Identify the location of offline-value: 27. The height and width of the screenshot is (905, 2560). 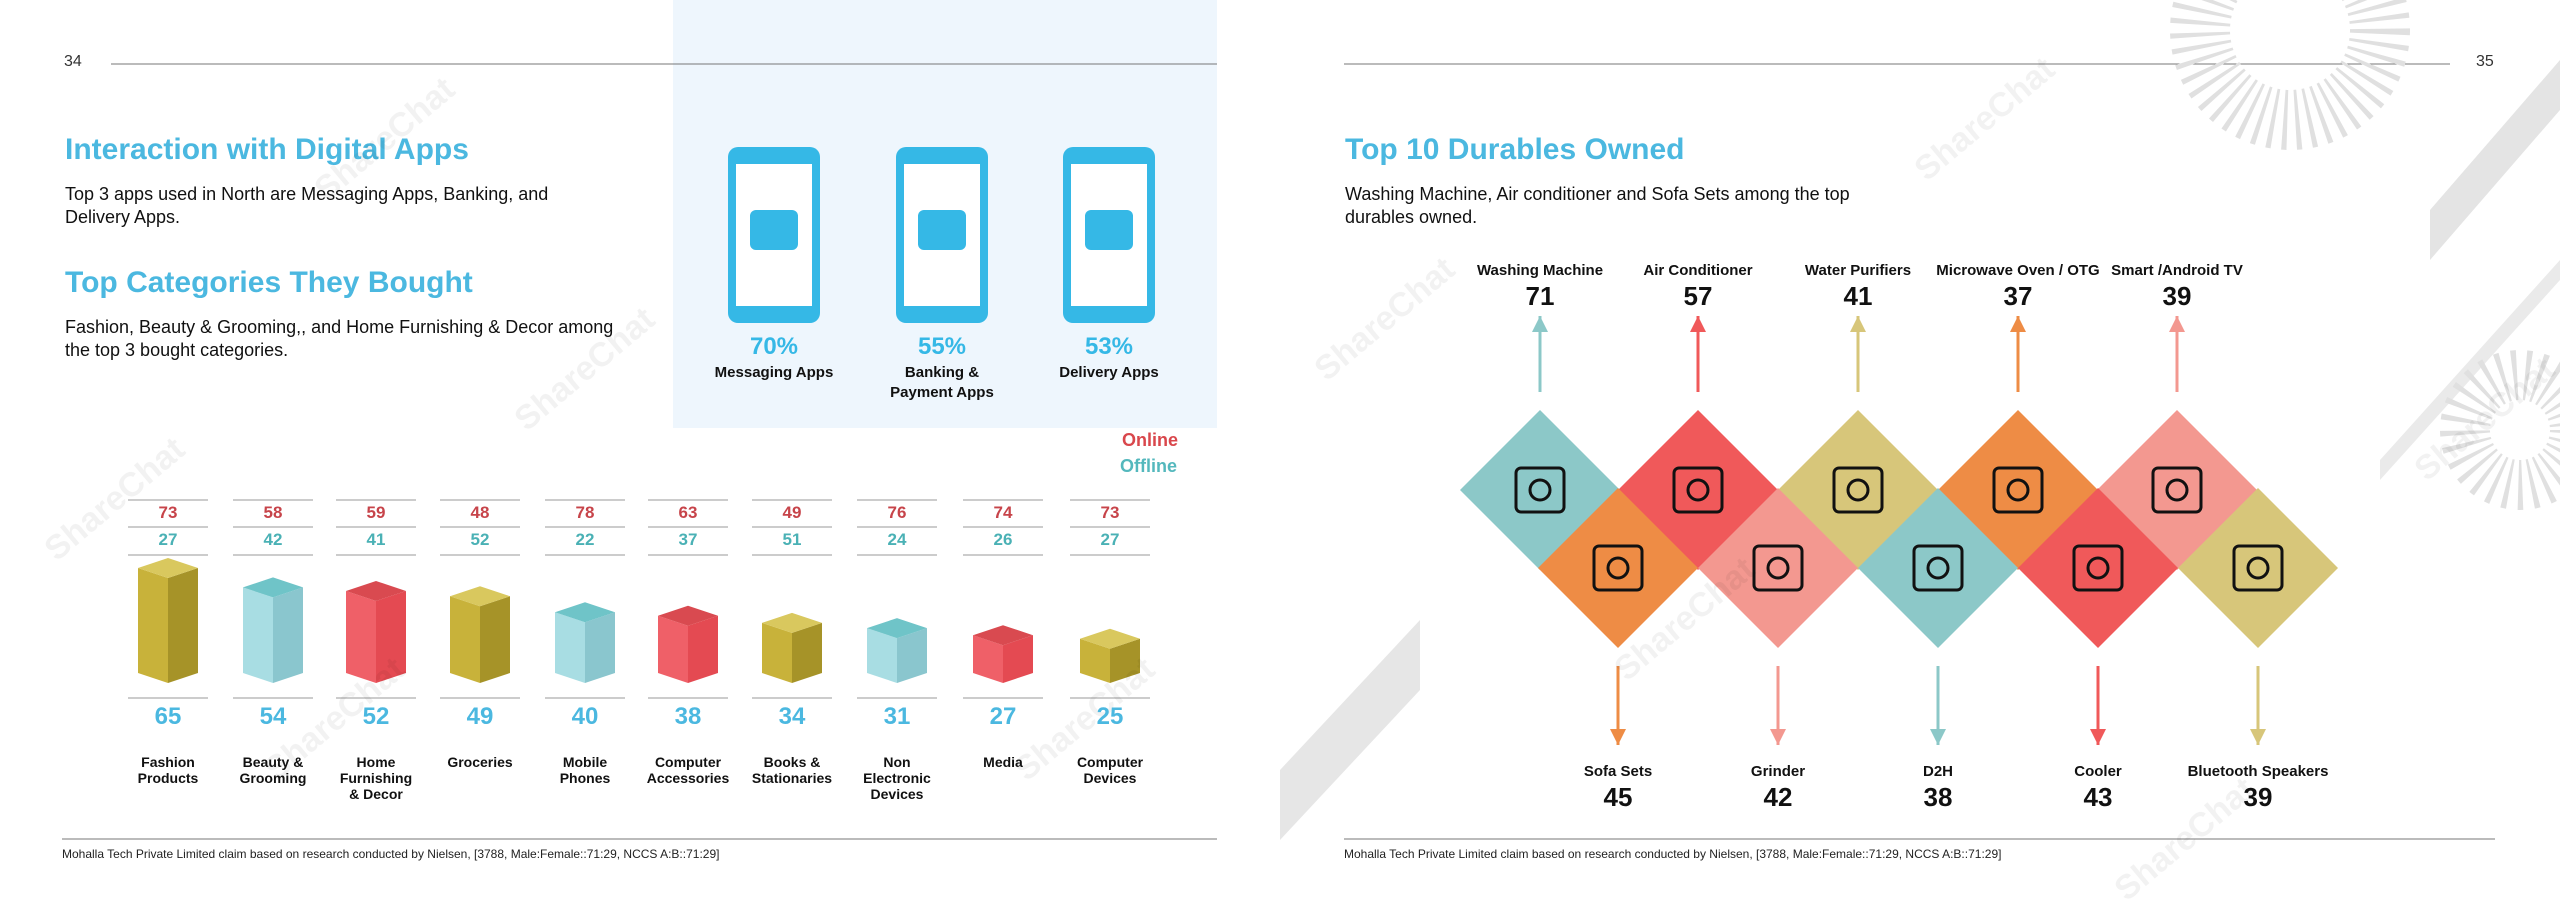
(168, 539).